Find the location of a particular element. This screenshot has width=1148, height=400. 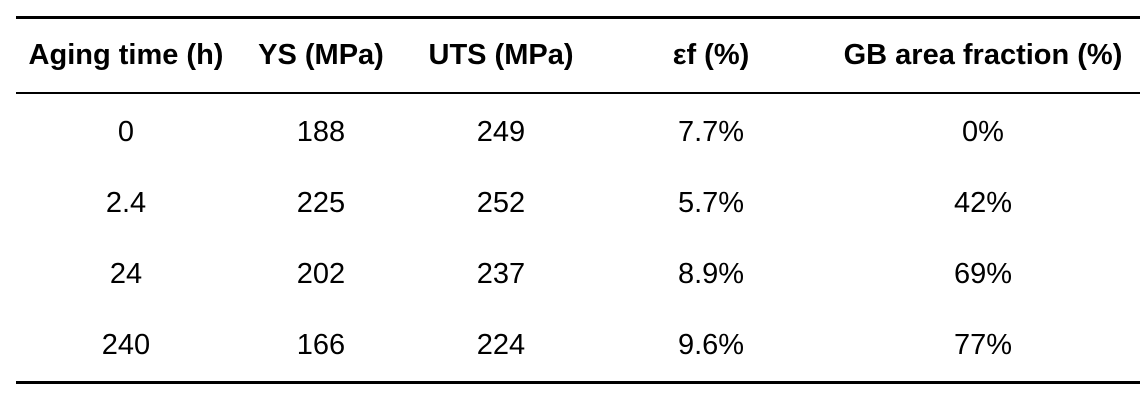

cell-gb-area-fraction: 42% is located at coordinates (983, 203).